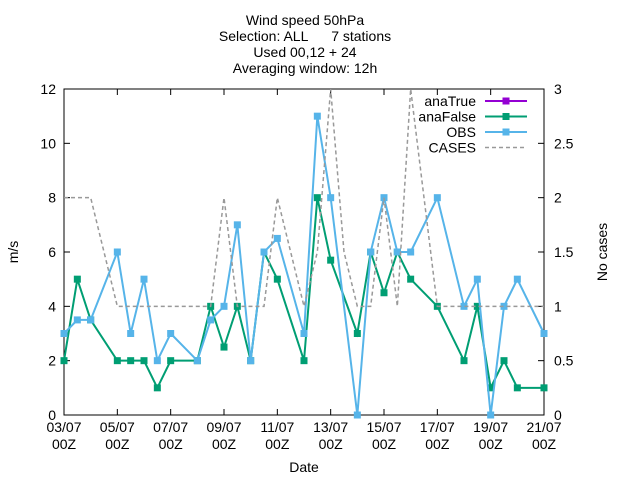 The image size is (640, 480). What do you see at coordinates (564, 143) in the screenshot?
I see `y2-tick-label: 2.5` at bounding box center [564, 143].